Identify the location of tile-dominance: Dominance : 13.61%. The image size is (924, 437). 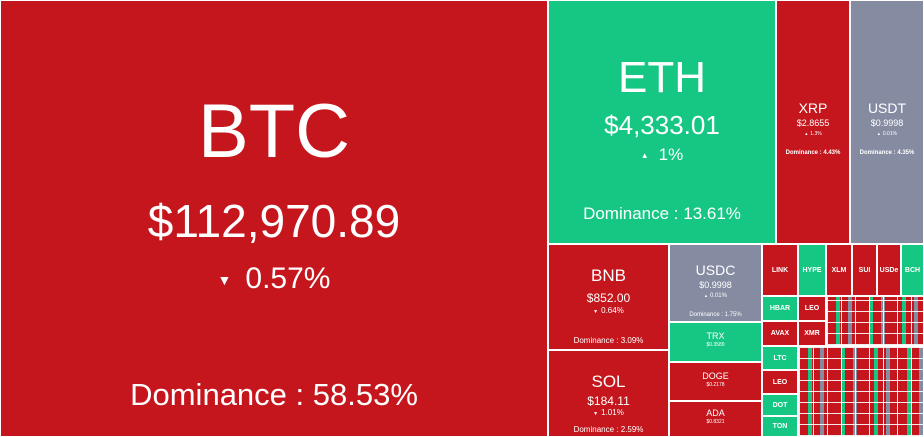
(662, 213).